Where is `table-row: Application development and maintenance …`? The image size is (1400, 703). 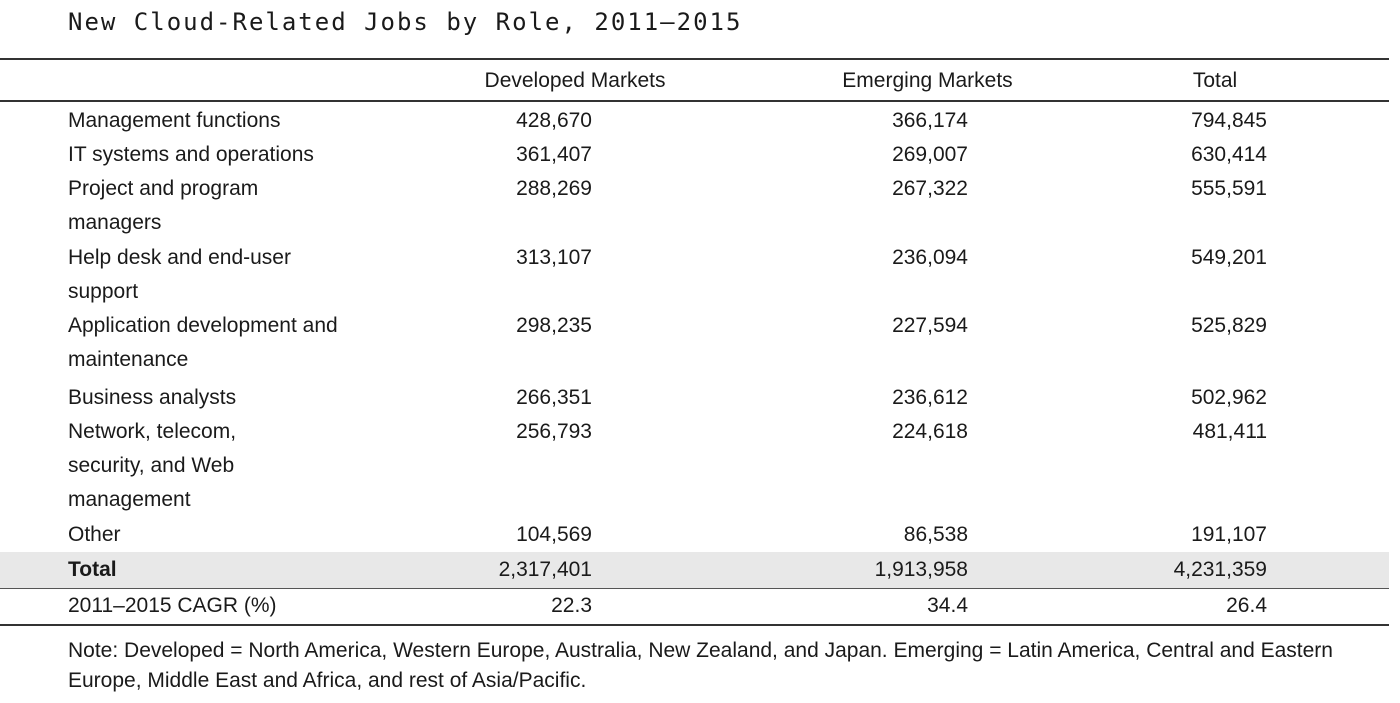 table-row: Application development and maintenance … is located at coordinates (694, 344).